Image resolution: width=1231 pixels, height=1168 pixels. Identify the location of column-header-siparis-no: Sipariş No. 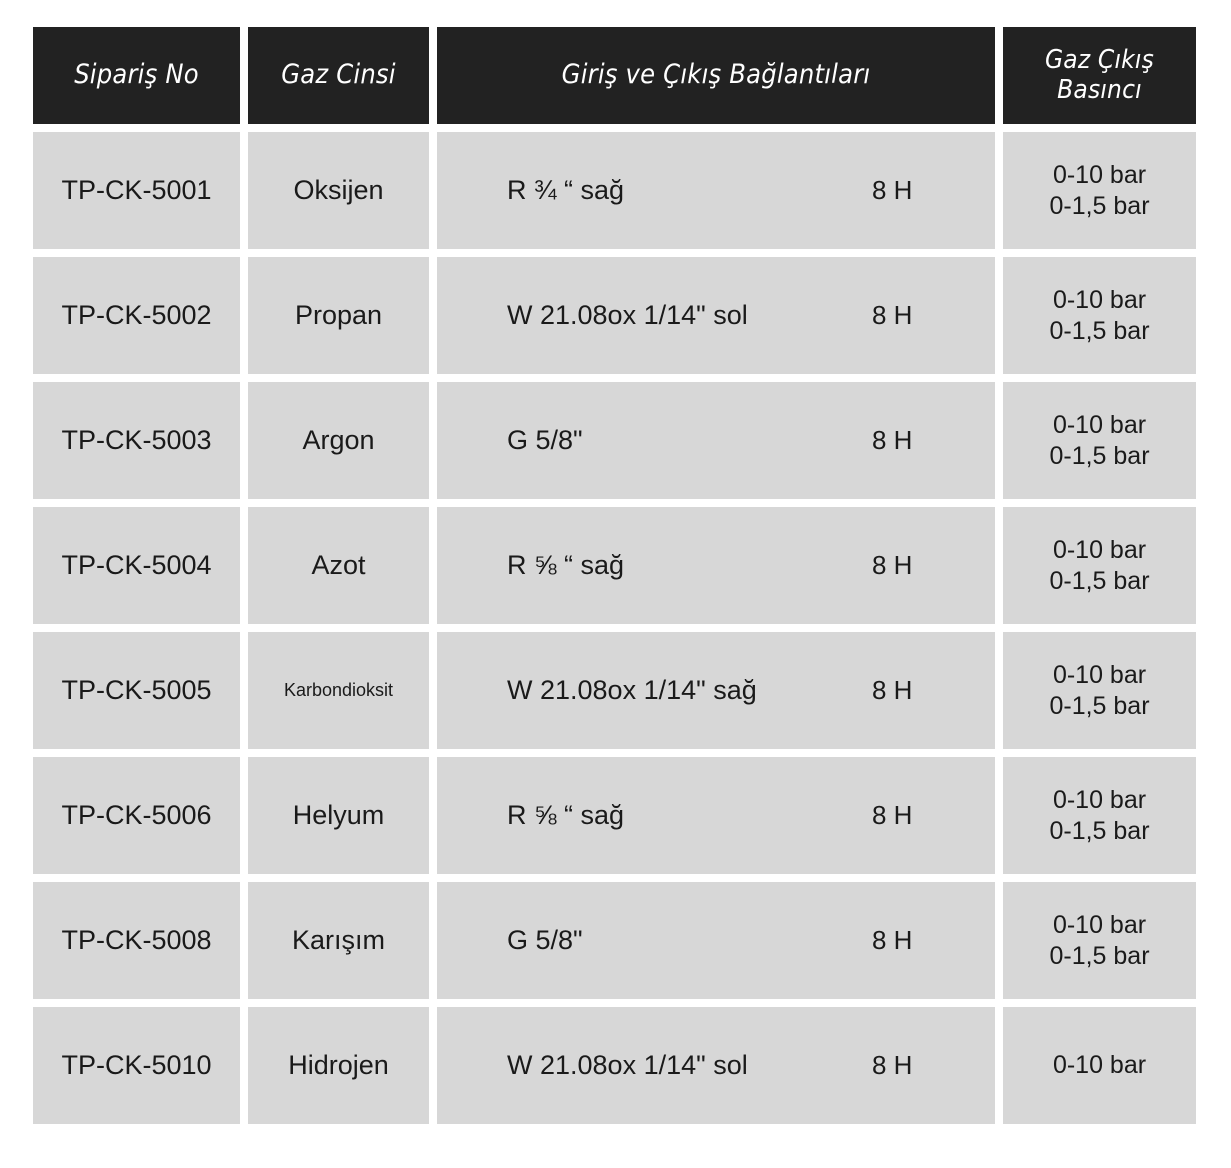
(136, 75).